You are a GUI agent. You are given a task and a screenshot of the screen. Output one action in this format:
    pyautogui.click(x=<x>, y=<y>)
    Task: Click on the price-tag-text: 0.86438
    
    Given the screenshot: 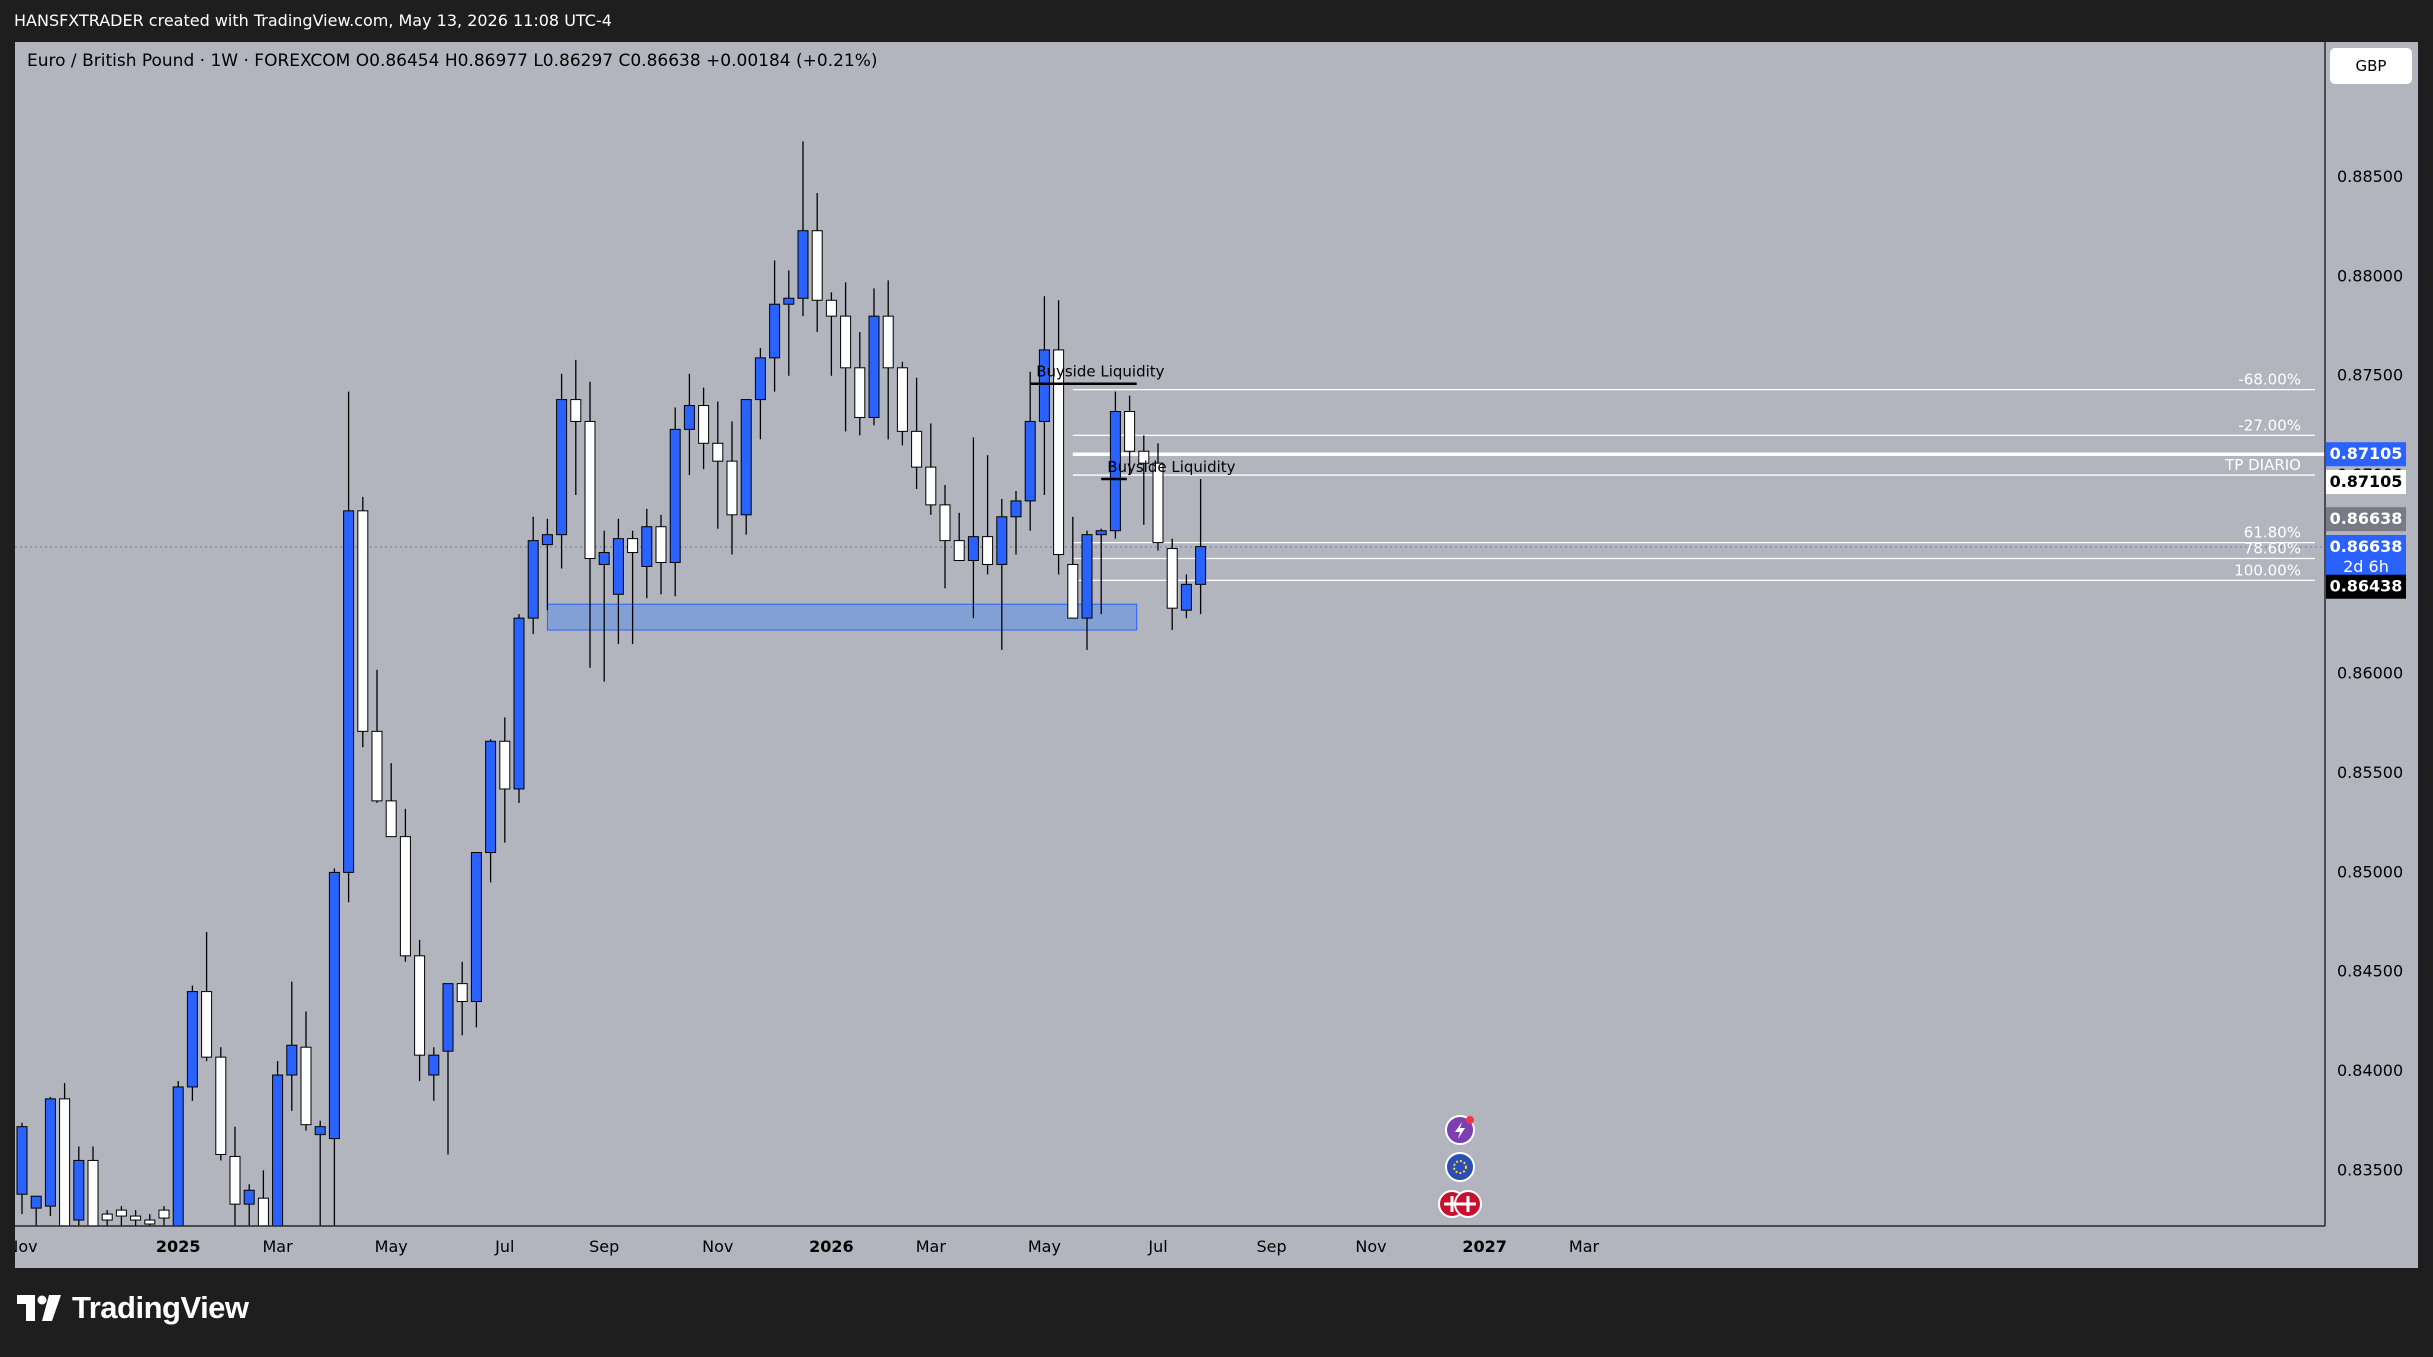 What is the action you would take?
    pyautogui.click(x=2366, y=586)
    